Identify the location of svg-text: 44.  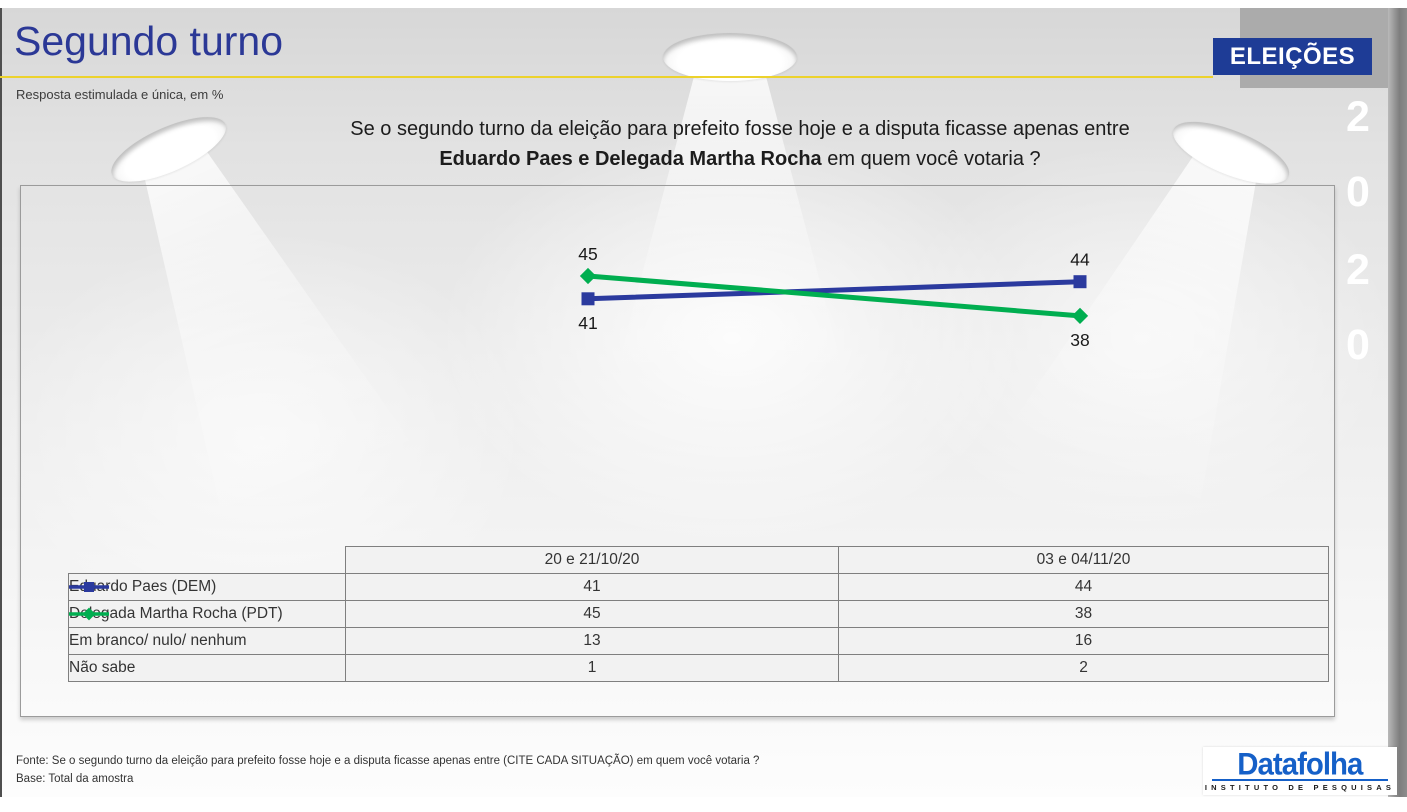
(1080, 260).